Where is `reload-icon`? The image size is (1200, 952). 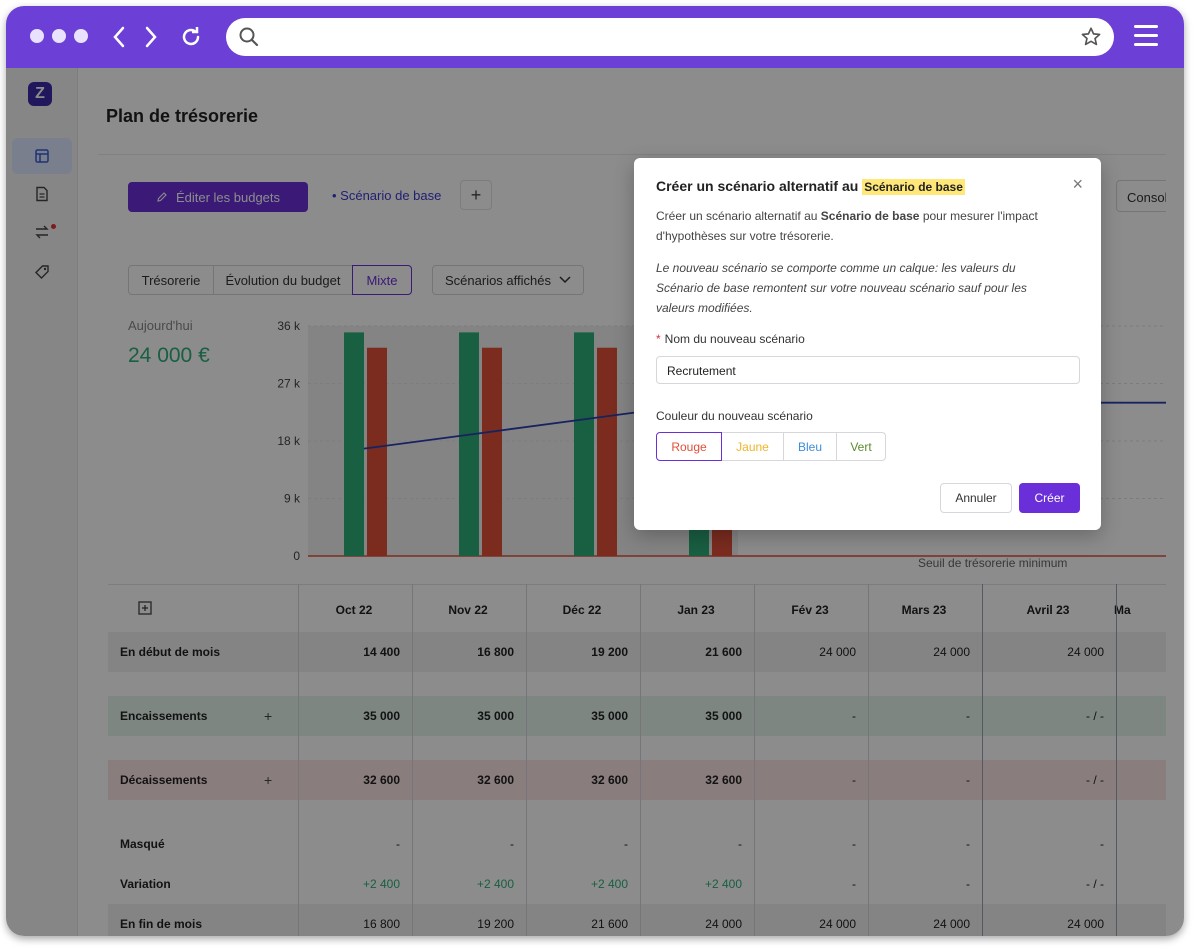 reload-icon is located at coordinates (191, 37).